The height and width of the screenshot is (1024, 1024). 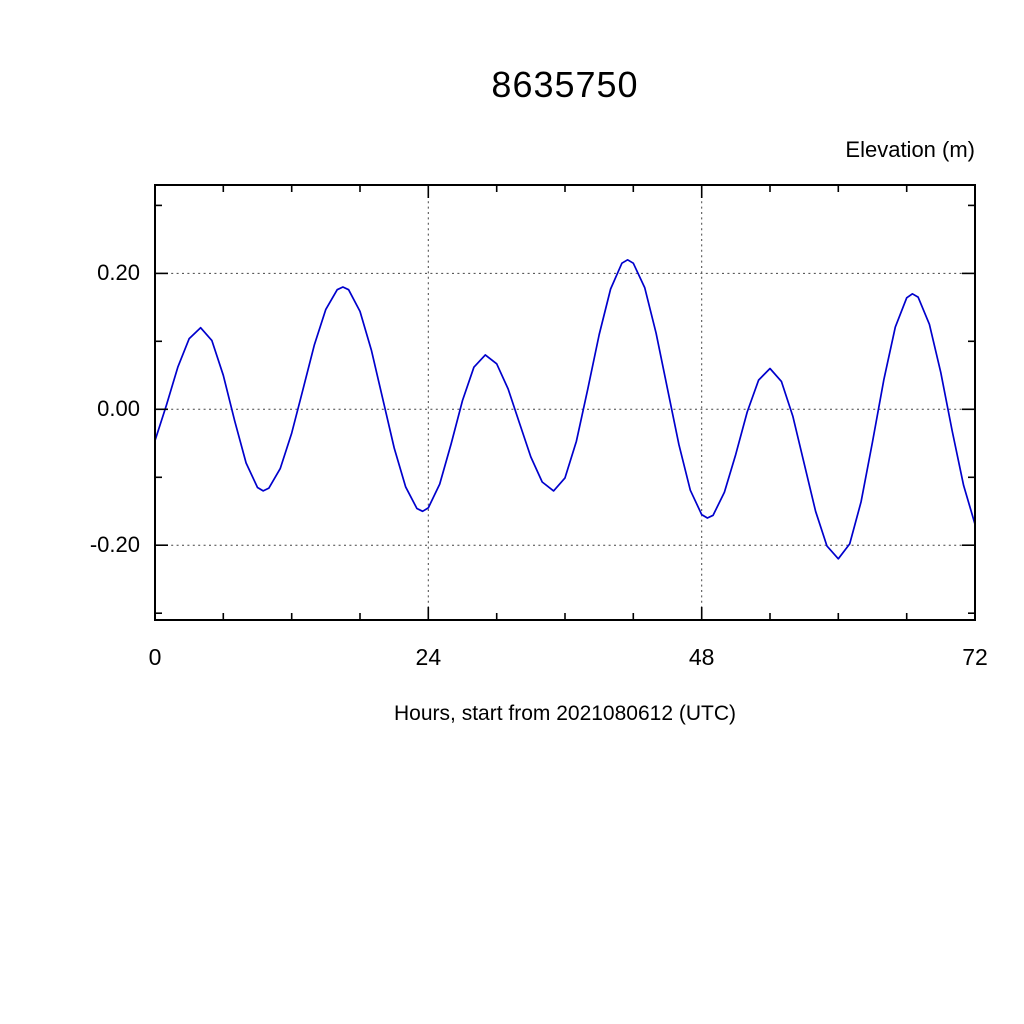 I want to click on x-tick-label: 48, so click(x=701, y=657).